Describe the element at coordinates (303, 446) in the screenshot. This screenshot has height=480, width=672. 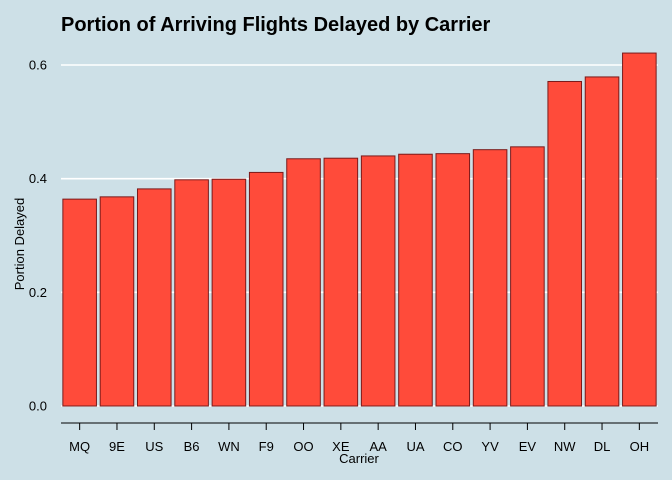
I see `x-tick-label: OO` at that location.